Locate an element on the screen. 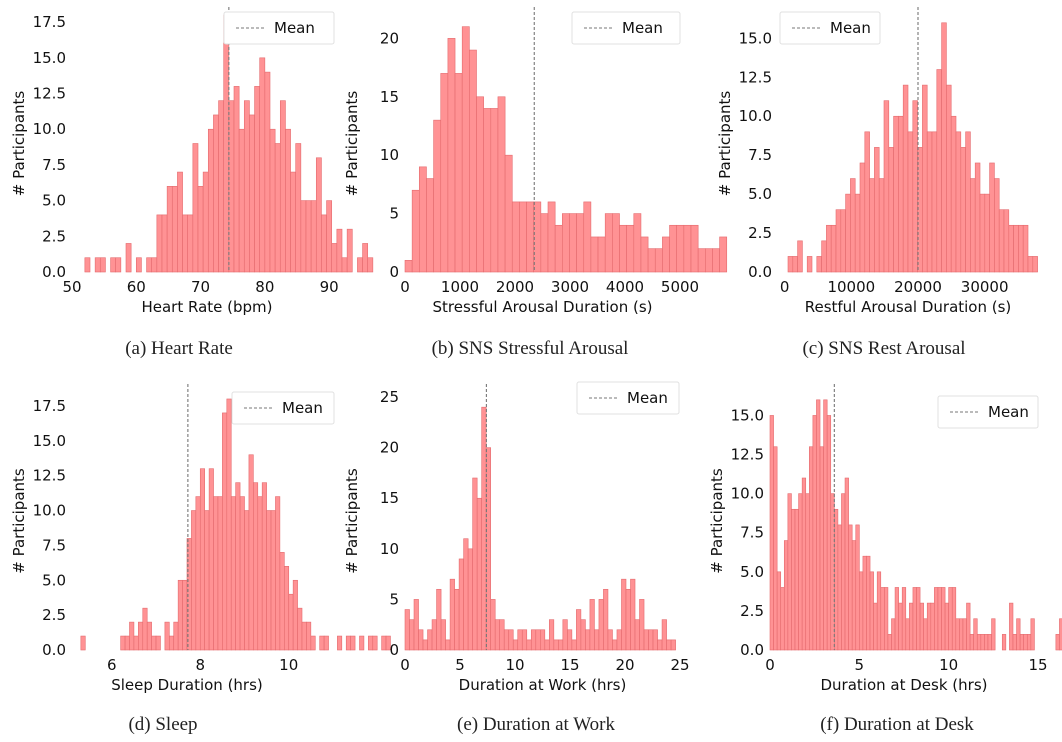 The width and height of the screenshot is (1062, 742). x-axis-label: Duration at Desk (hrs) is located at coordinates (904, 685).